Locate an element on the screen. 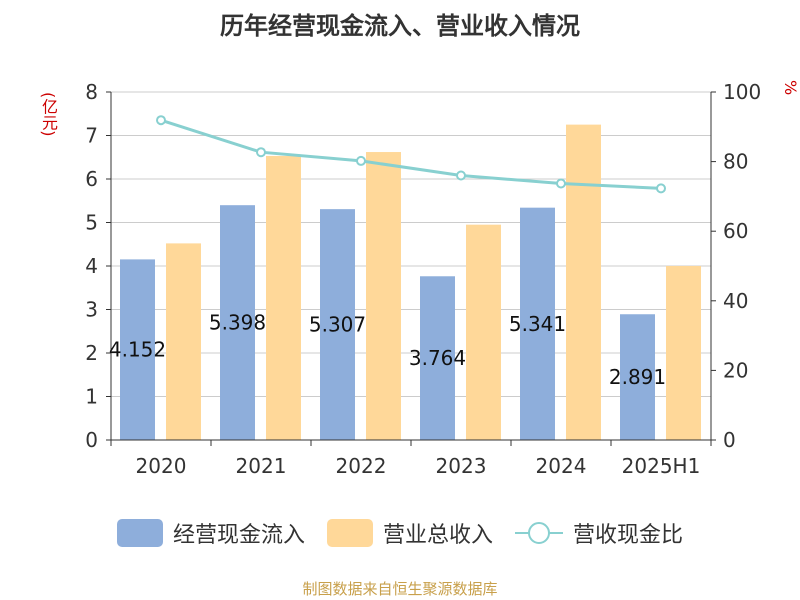 This screenshot has height=600, width=800. data-label-cash-inflow-2024: 5.341 is located at coordinates (537, 324).